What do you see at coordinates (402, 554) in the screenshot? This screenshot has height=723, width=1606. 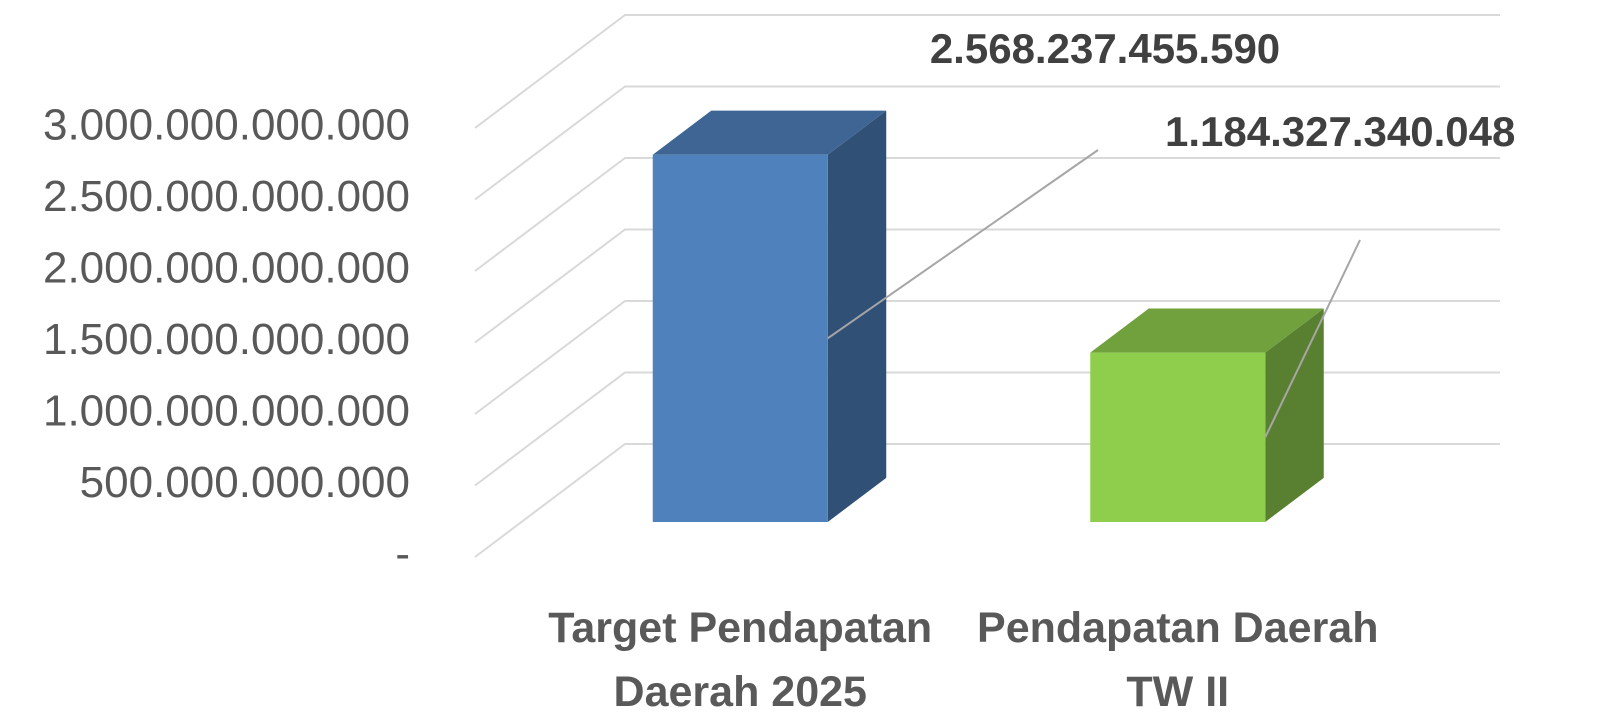 I see `y-tick-label: -` at bounding box center [402, 554].